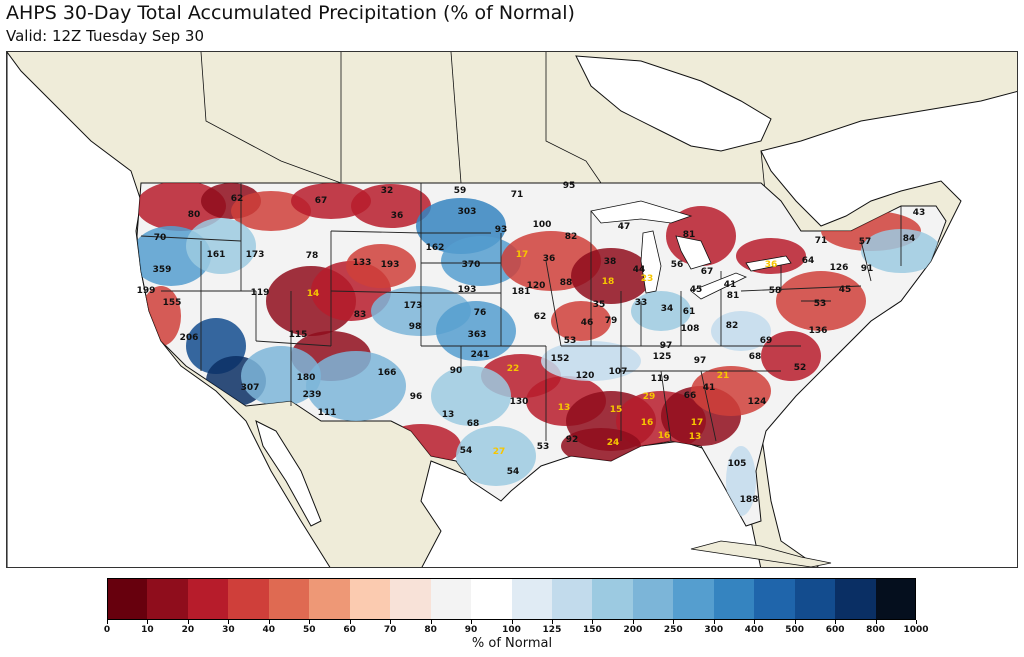 The height and width of the screenshot is (657, 1024). What do you see at coordinates (467, 290) in the screenshot?
I see `station-value-label: 193` at bounding box center [467, 290].